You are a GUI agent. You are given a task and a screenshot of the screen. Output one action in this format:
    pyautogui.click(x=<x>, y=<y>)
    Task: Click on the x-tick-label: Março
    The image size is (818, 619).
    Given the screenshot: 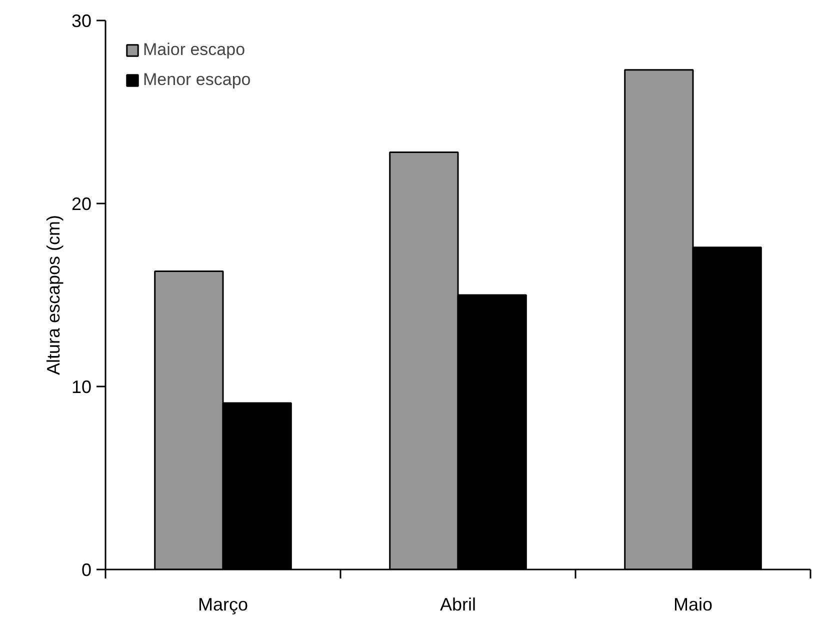 What is the action you would take?
    pyautogui.click(x=223, y=604)
    